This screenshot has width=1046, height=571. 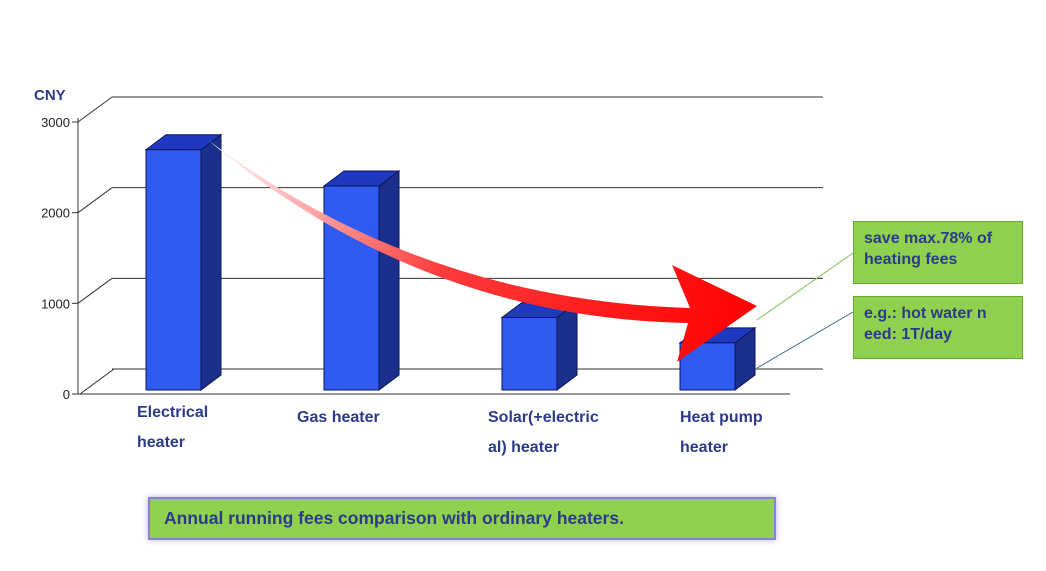 What do you see at coordinates (338, 417) in the screenshot?
I see `category-label-gas: Gas heater` at bounding box center [338, 417].